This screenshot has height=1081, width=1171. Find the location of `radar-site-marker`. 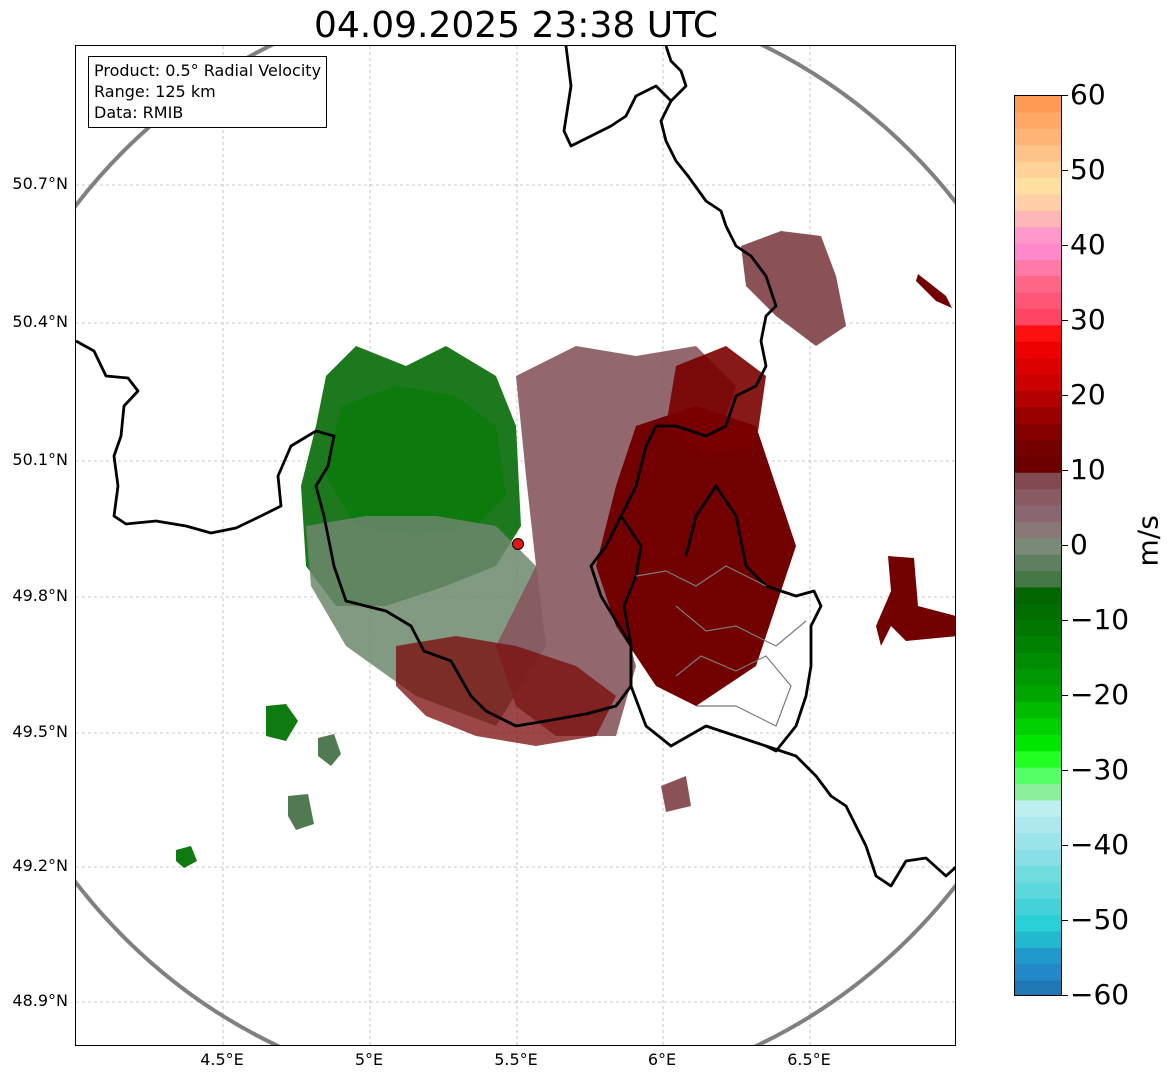

radar-site-marker is located at coordinates (518, 544).